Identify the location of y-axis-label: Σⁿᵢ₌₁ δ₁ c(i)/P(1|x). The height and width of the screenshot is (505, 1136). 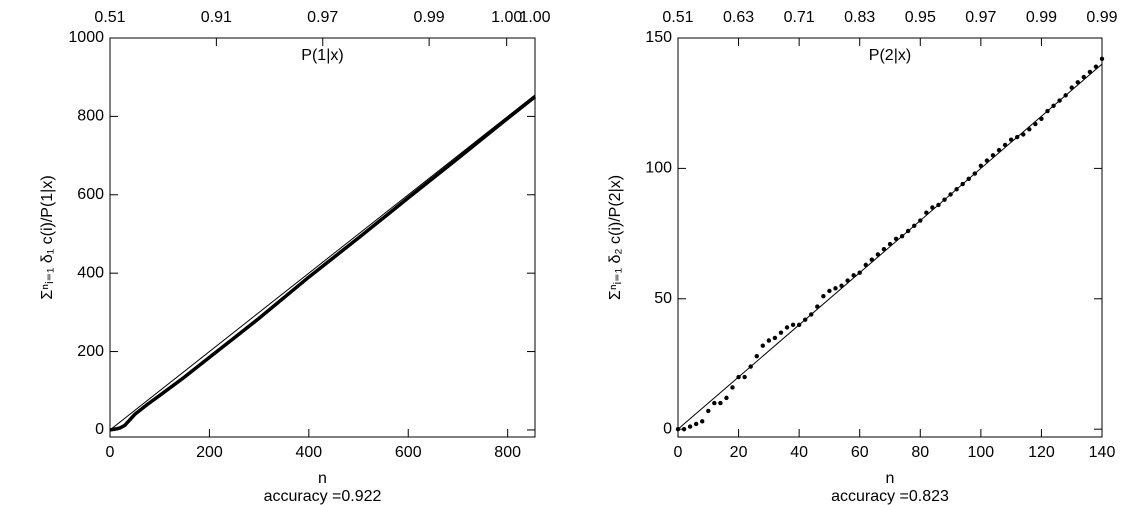
(47, 237).